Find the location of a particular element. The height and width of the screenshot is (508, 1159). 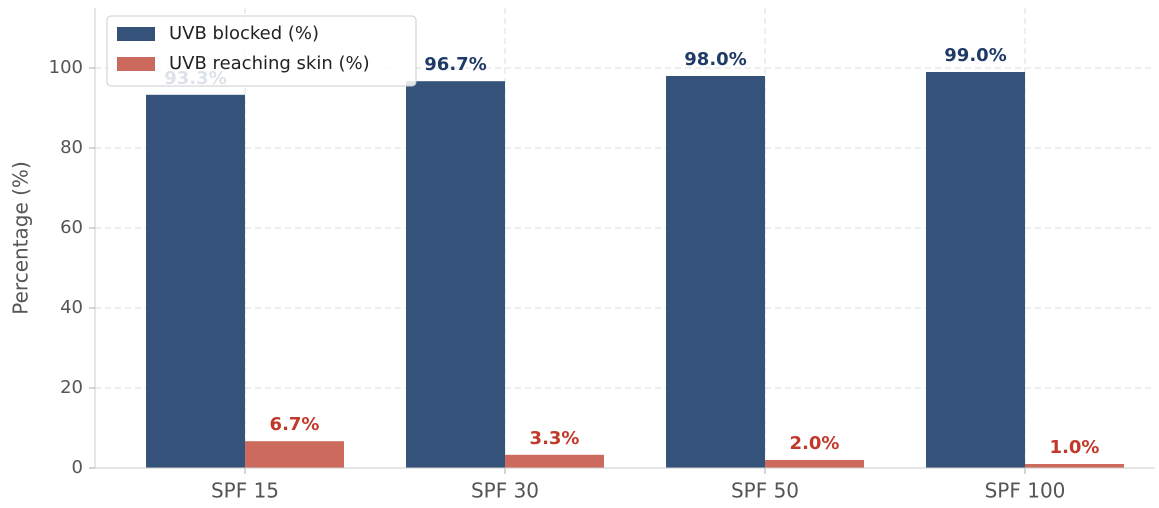

y-tick-label: 100 is located at coordinates (66, 67).